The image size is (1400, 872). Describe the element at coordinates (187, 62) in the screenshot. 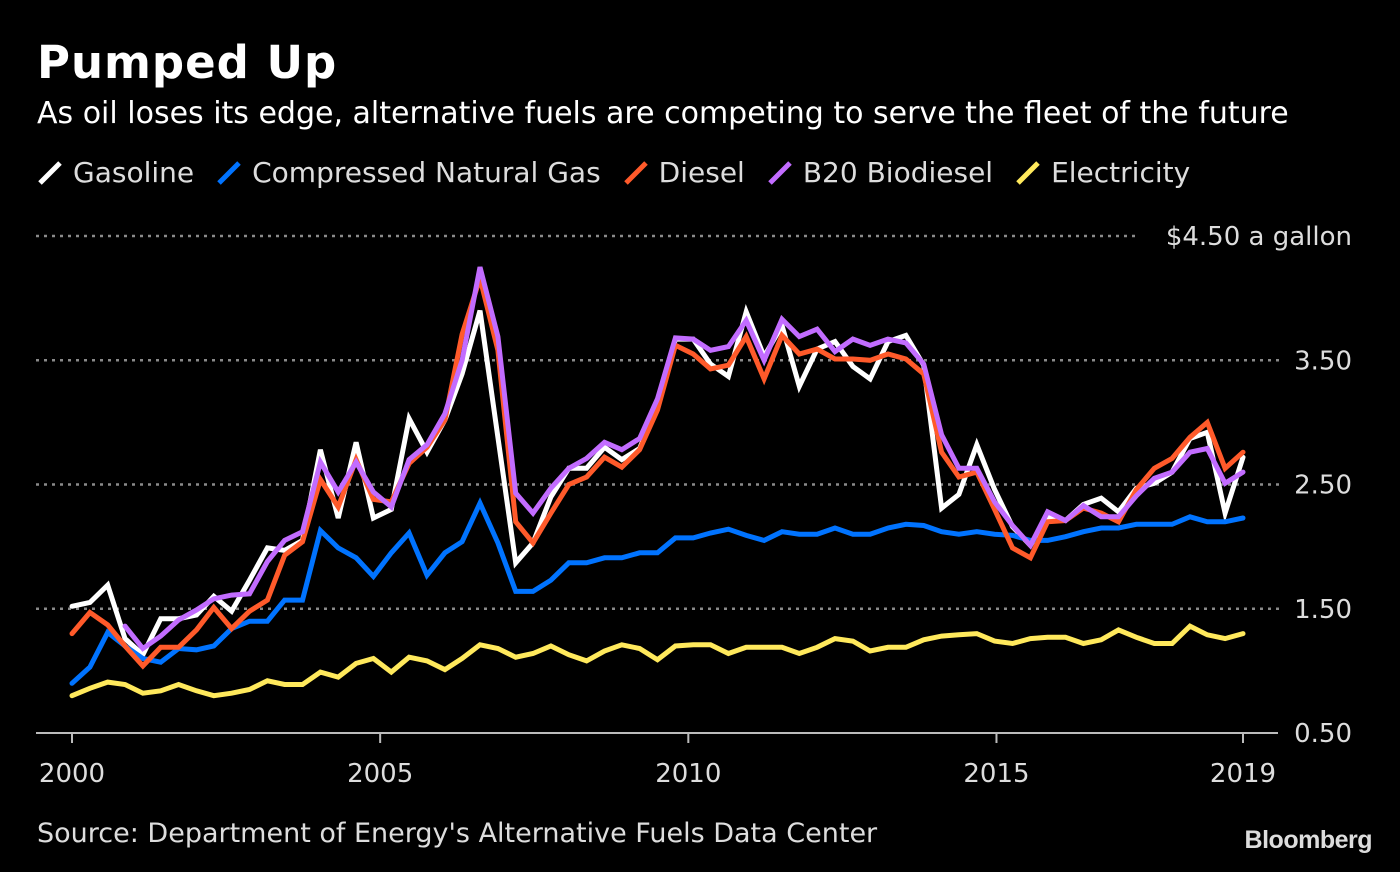

I see `chart-title: Pumped Up` at that location.